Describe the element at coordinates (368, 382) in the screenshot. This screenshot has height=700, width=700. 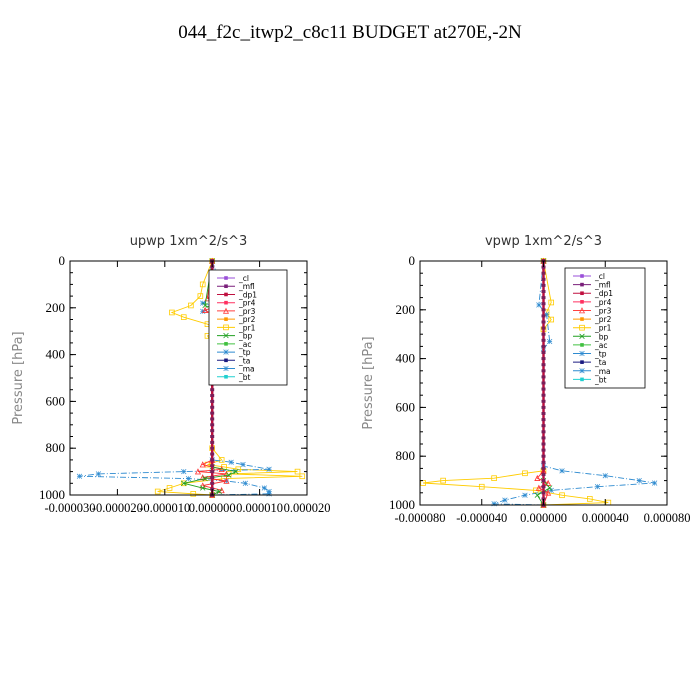
I see `y-axis-label: Pressure [hPa]` at that location.